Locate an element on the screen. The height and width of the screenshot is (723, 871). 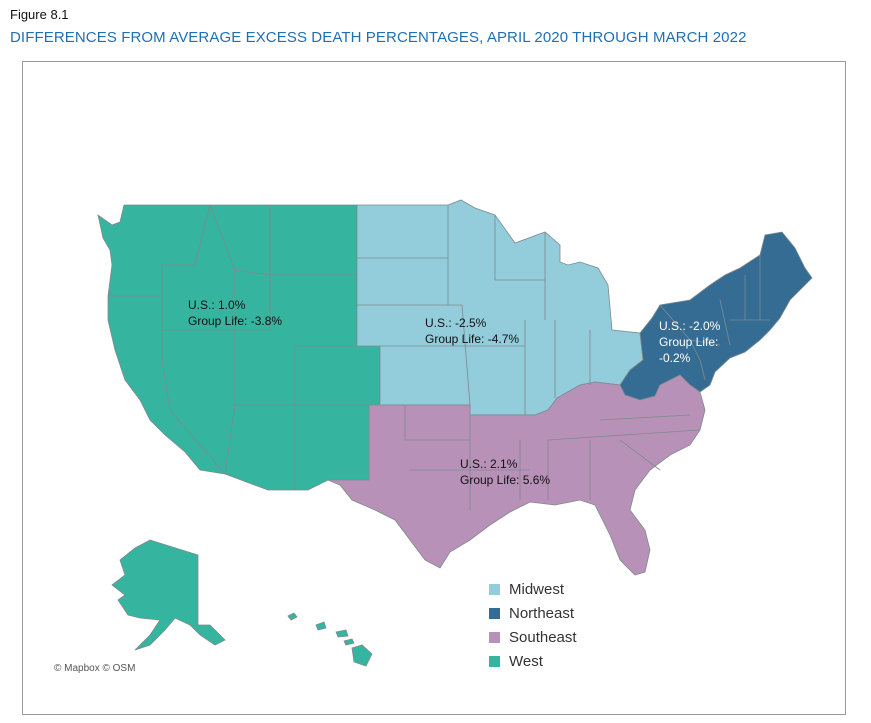
northeast-group-life-value: -0.2% is located at coordinates (675, 358).